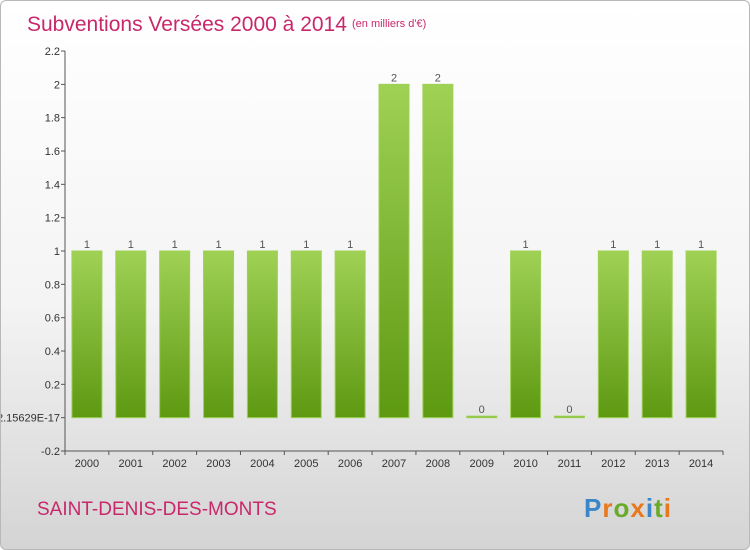 The image size is (750, 550). Describe the element at coordinates (350, 464) in the screenshot. I see `x-tick-label: 2006` at that location.